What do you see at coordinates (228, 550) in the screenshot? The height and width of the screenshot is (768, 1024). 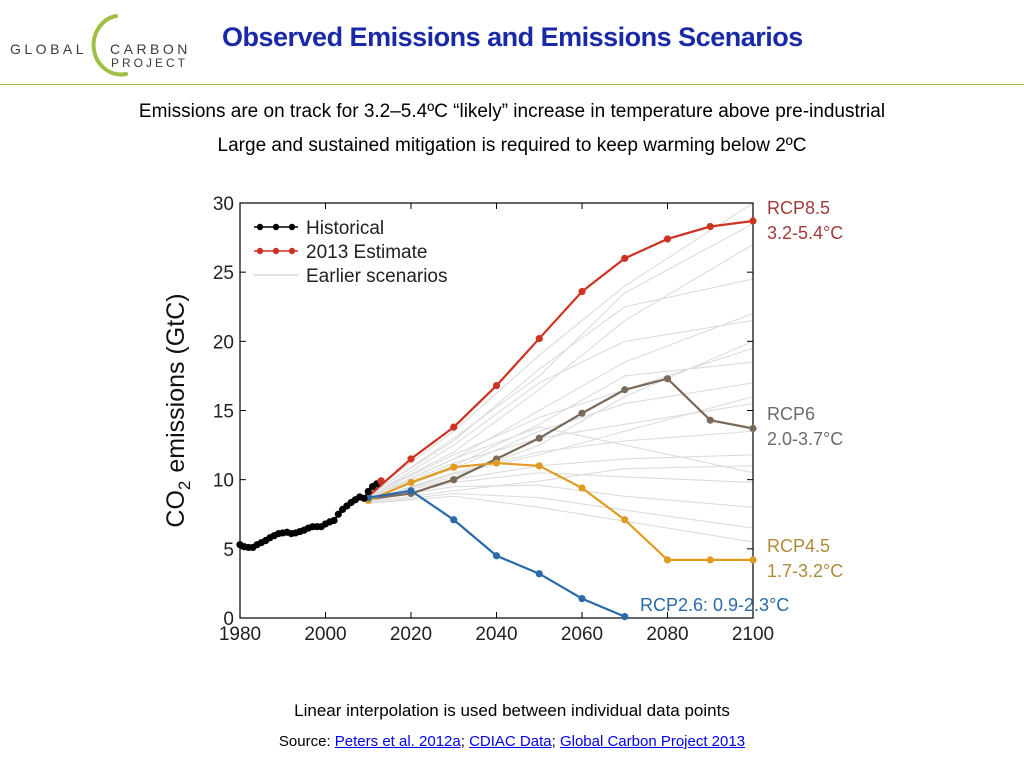 I see `y-tick-label: 5` at bounding box center [228, 550].